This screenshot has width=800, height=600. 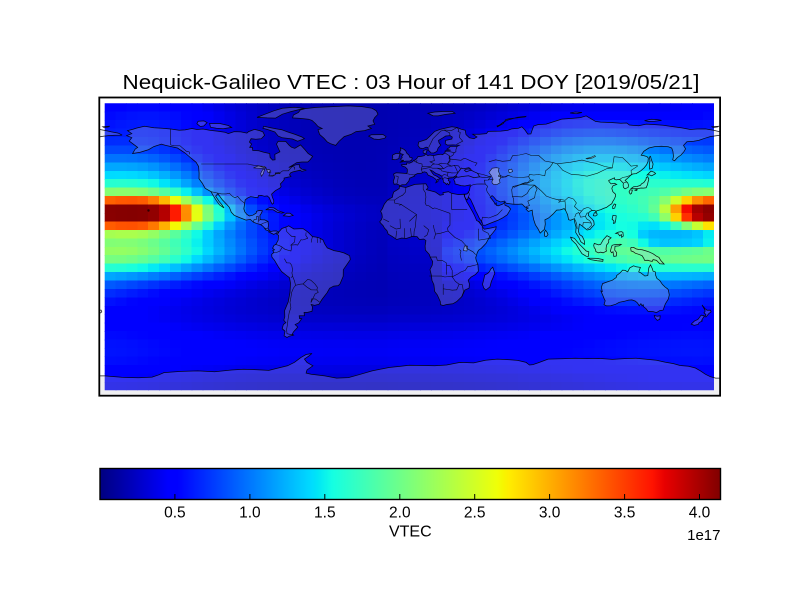 I want to click on svg-text: 1e17, so click(x=703, y=535).